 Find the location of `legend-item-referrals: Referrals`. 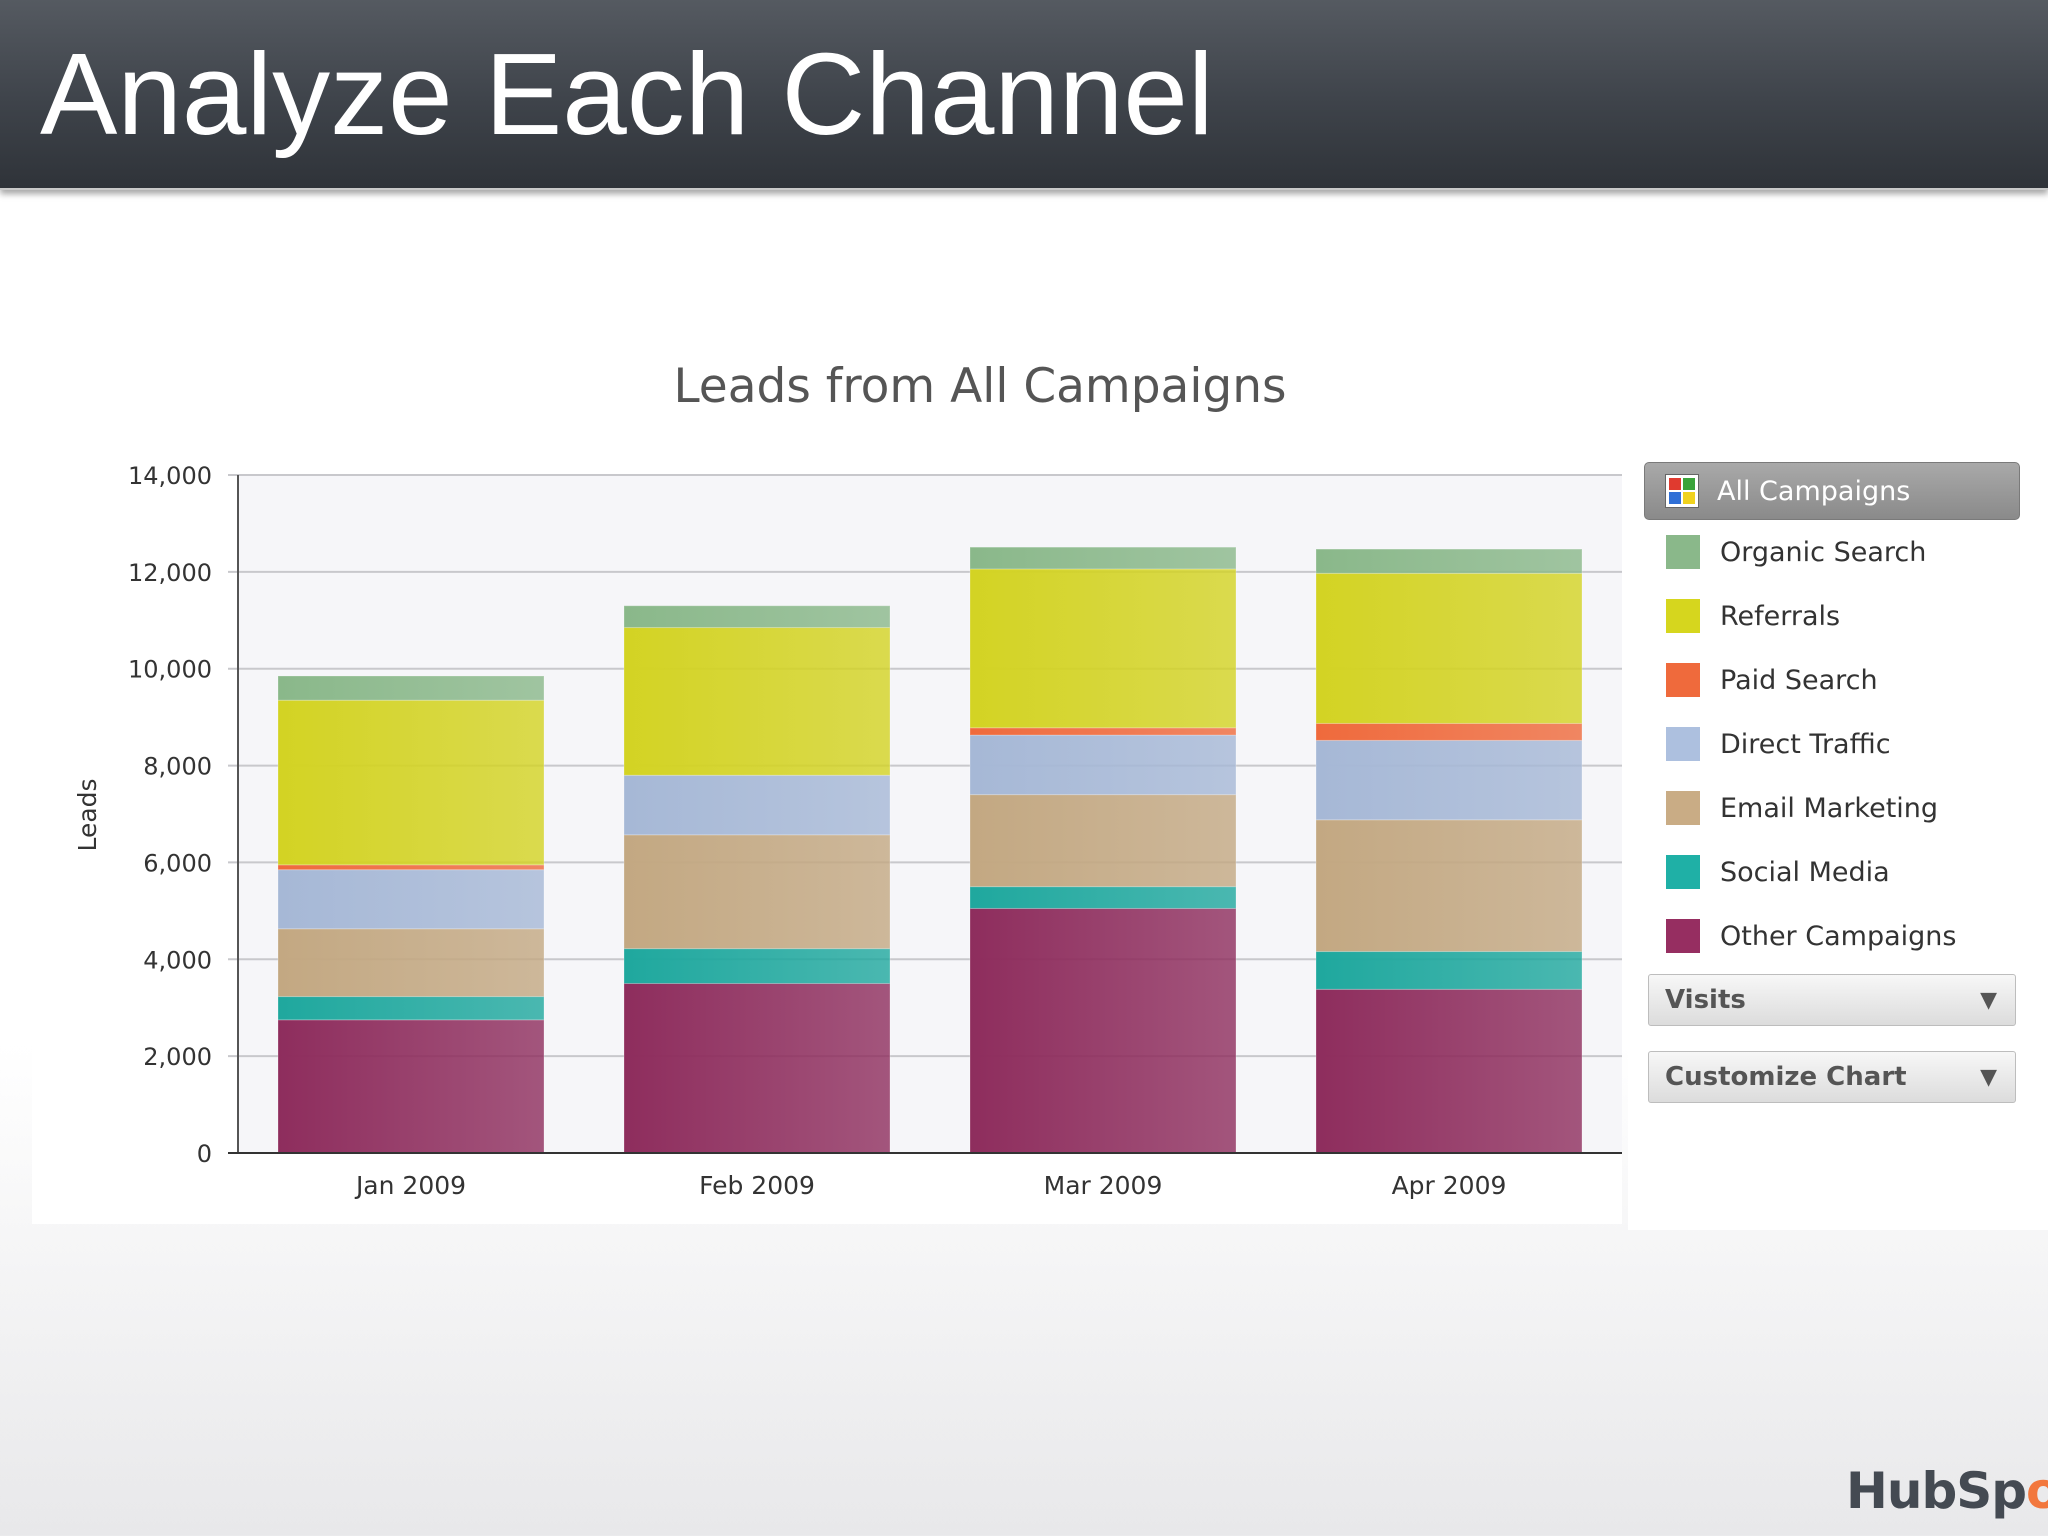

legend-item-referrals: Referrals is located at coordinates (1832, 616).